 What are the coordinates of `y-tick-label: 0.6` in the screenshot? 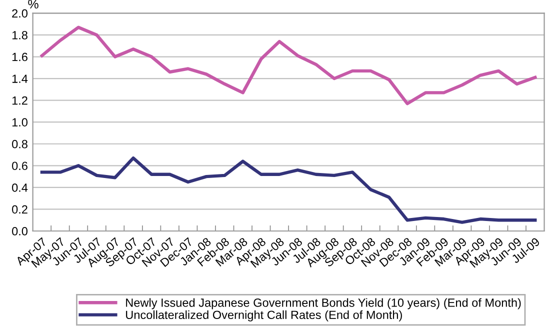 It's located at (20, 166).